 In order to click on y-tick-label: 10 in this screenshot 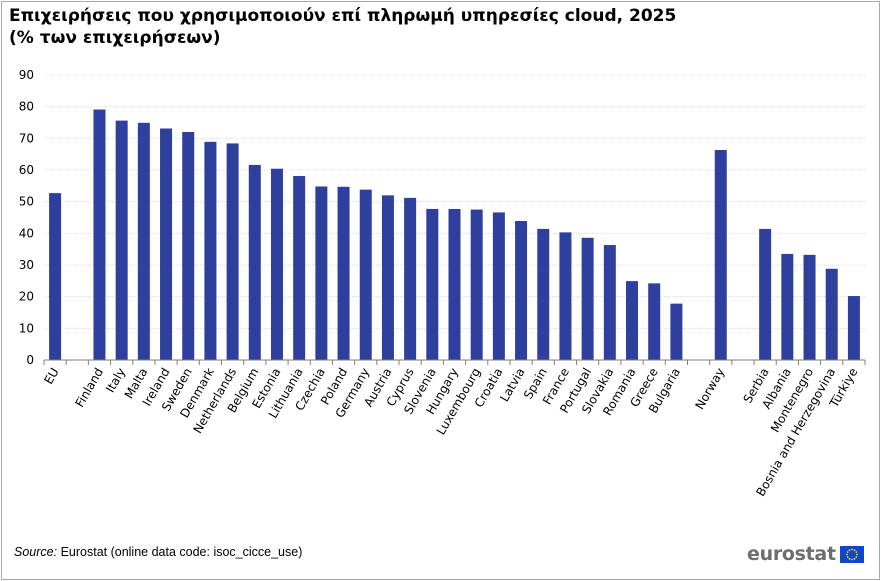, I will do `click(26, 328)`.